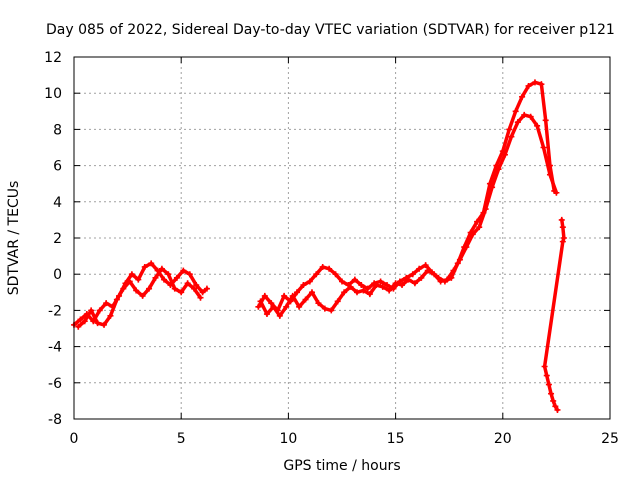 Image resolution: width=640 pixels, height=480 pixels. Describe the element at coordinates (288, 439) in the screenshot. I see `x-tick-label: 10` at that location.